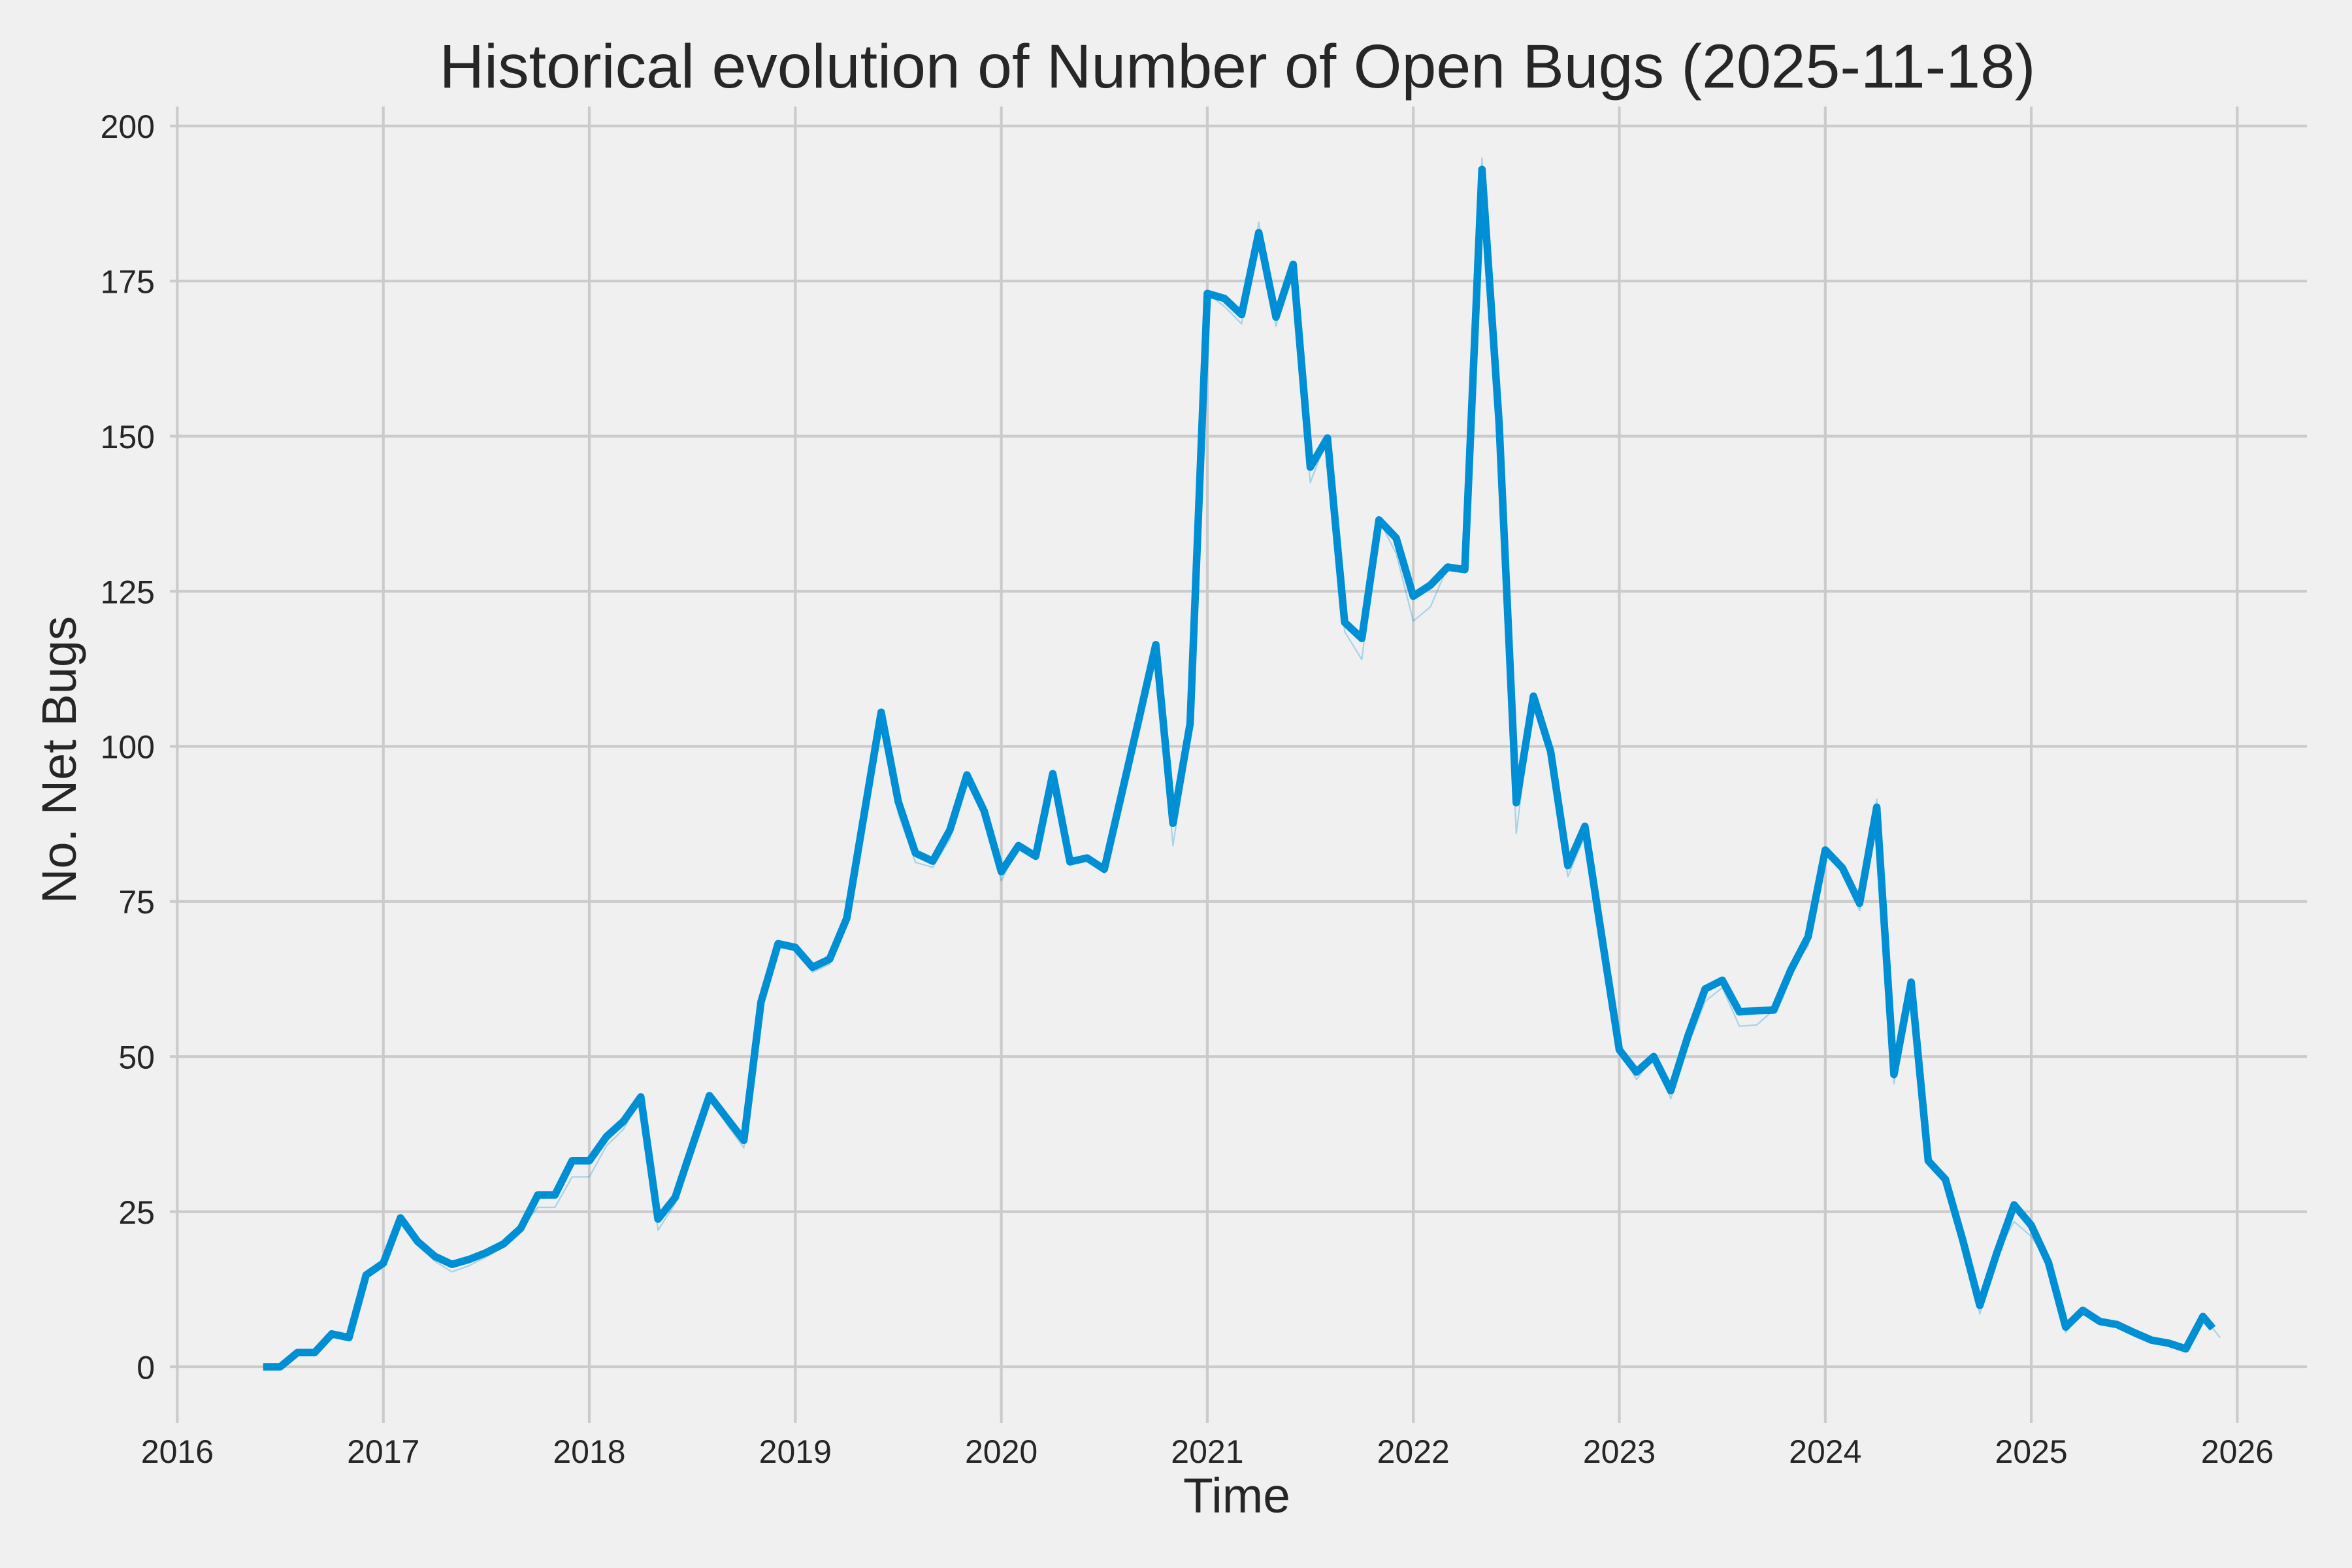  Describe the element at coordinates (1001, 1451) in the screenshot. I see `svg-text: 2020` at that location.